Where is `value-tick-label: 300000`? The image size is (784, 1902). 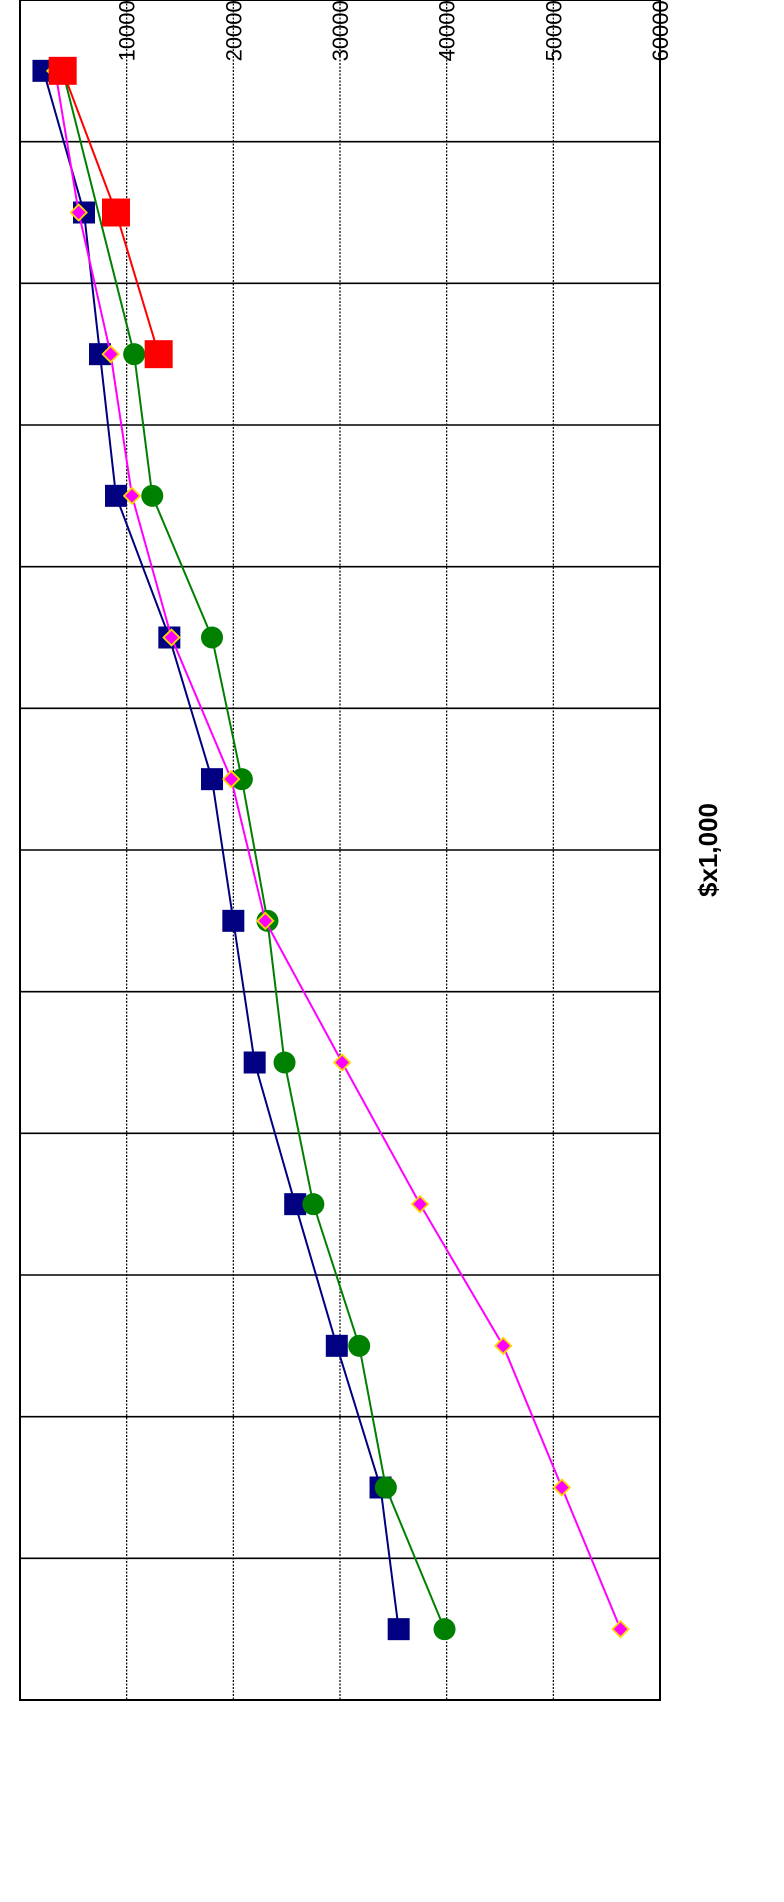 value-tick-label: 300000 is located at coordinates (340, 30).